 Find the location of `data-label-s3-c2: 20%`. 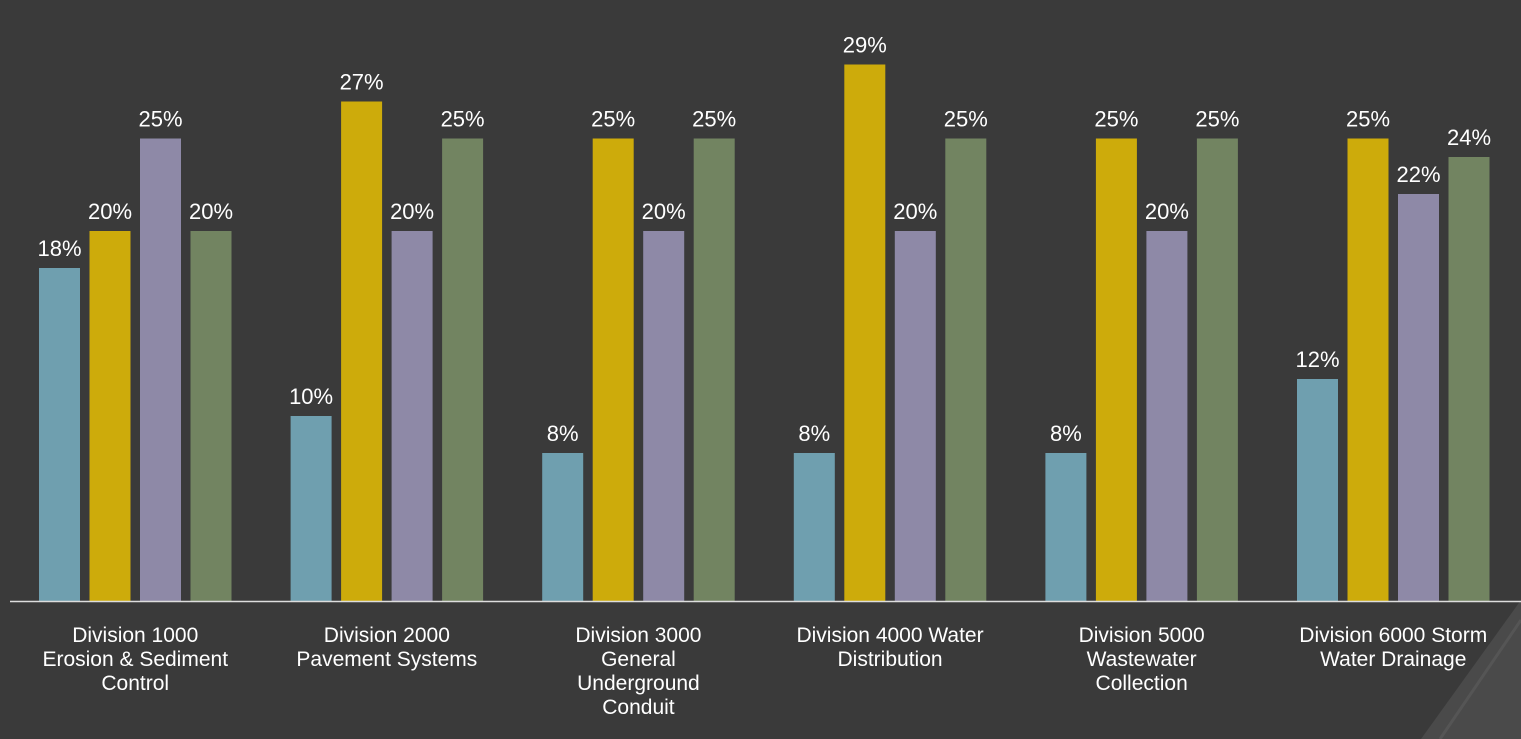

data-label-s3-c2: 20% is located at coordinates (412, 211).